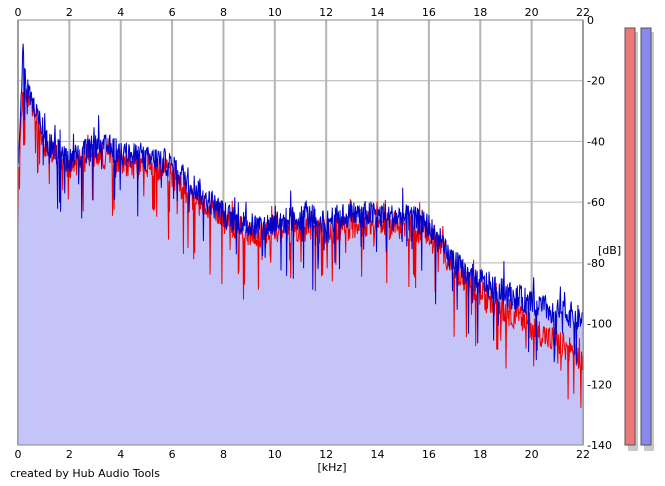 The image size is (665, 486). Describe the element at coordinates (378, 454) in the screenshot. I see `x-tick-label-bottom: 14` at that location.